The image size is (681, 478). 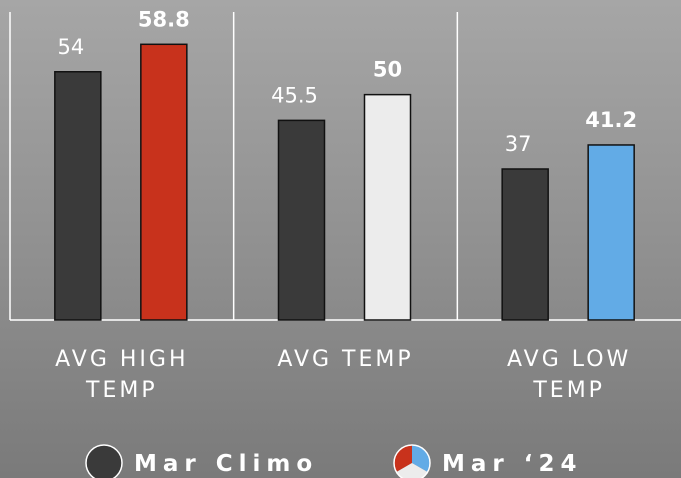 I want to click on legend-item-climo: Mar Climo, so click(x=201, y=461).